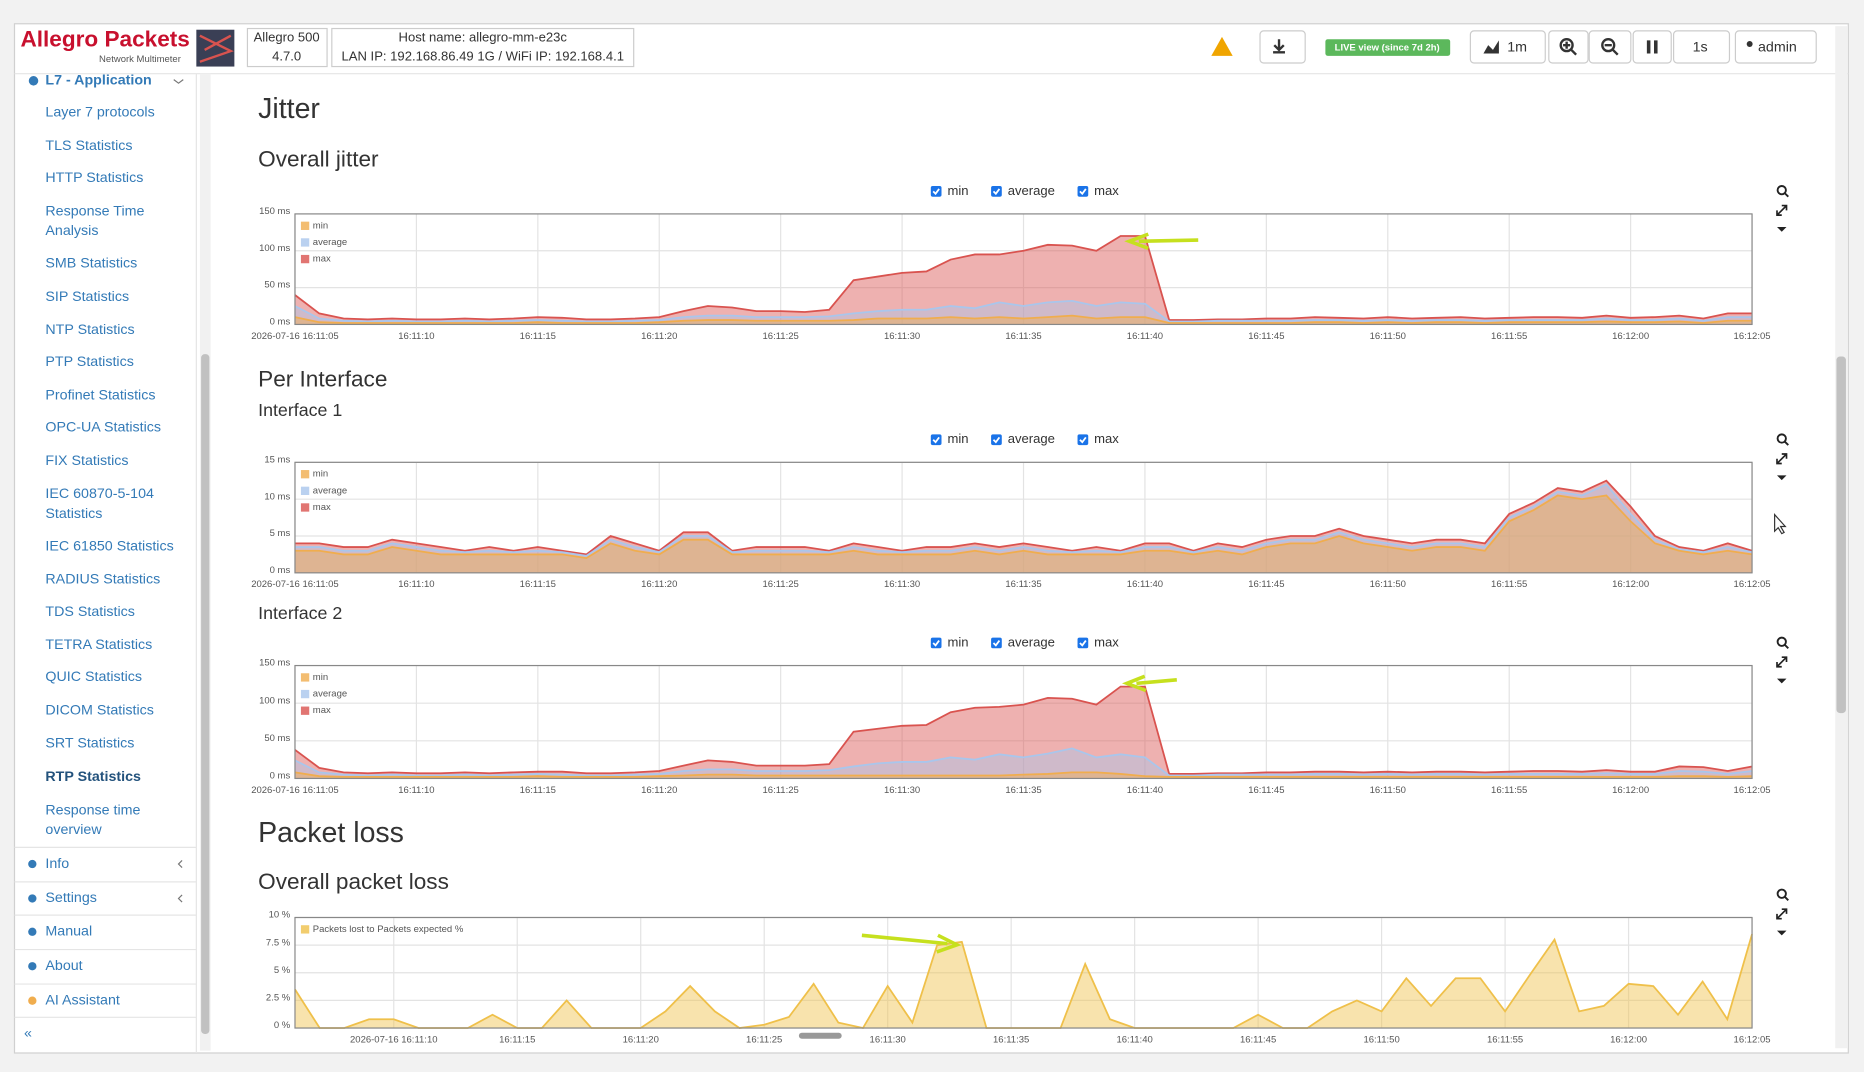 The image size is (1864, 1072). What do you see at coordinates (277, 738) in the screenshot?
I see `y-tick-label: 50 ms` at bounding box center [277, 738].